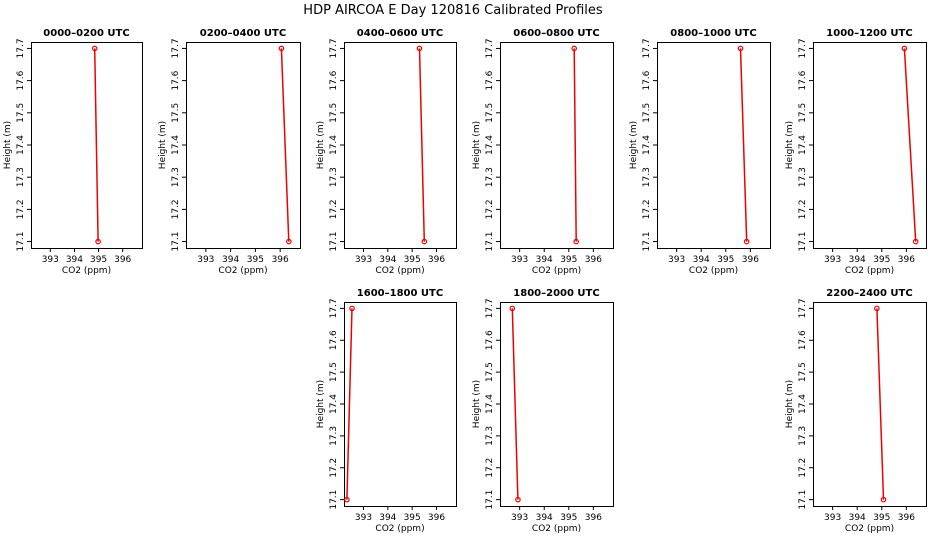  Describe the element at coordinates (86, 33) in the screenshot. I see `panel-title: 0000–0200 UTC` at that location.